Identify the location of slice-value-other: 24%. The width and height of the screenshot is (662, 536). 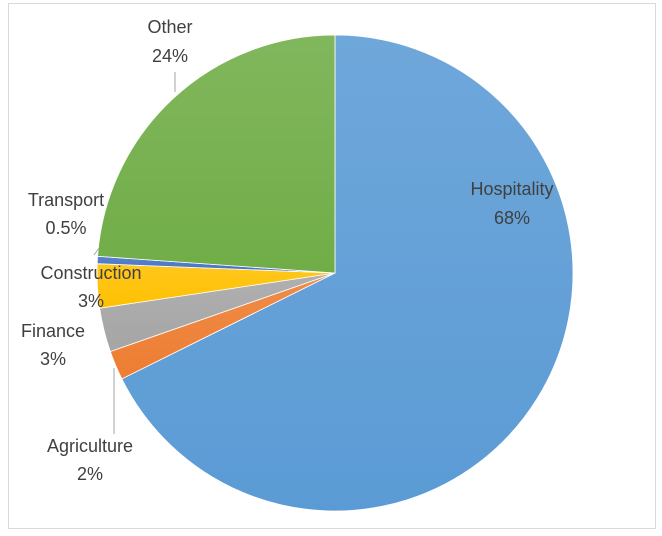
(170, 56).